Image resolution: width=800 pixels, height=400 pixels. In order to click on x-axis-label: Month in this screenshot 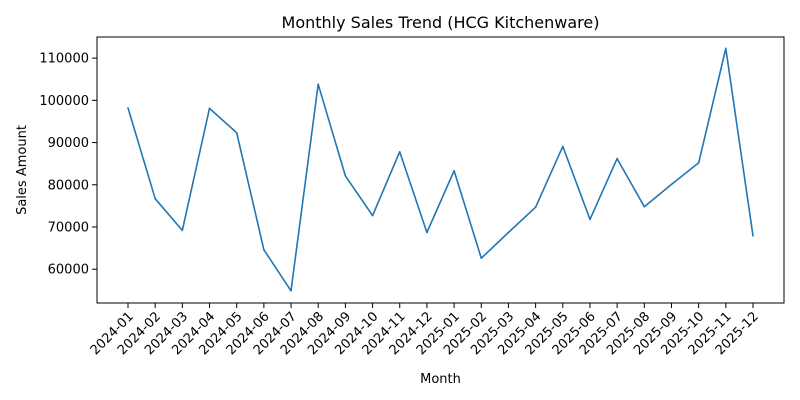, I will do `click(440, 379)`.